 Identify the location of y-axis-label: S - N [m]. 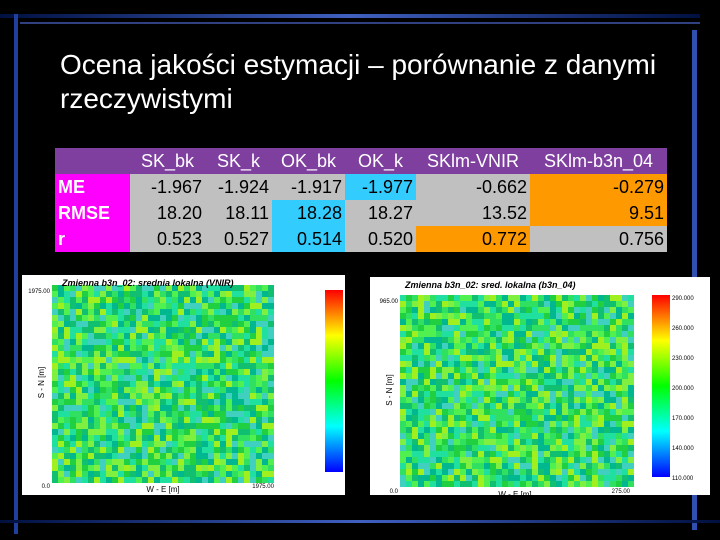
(41, 383).